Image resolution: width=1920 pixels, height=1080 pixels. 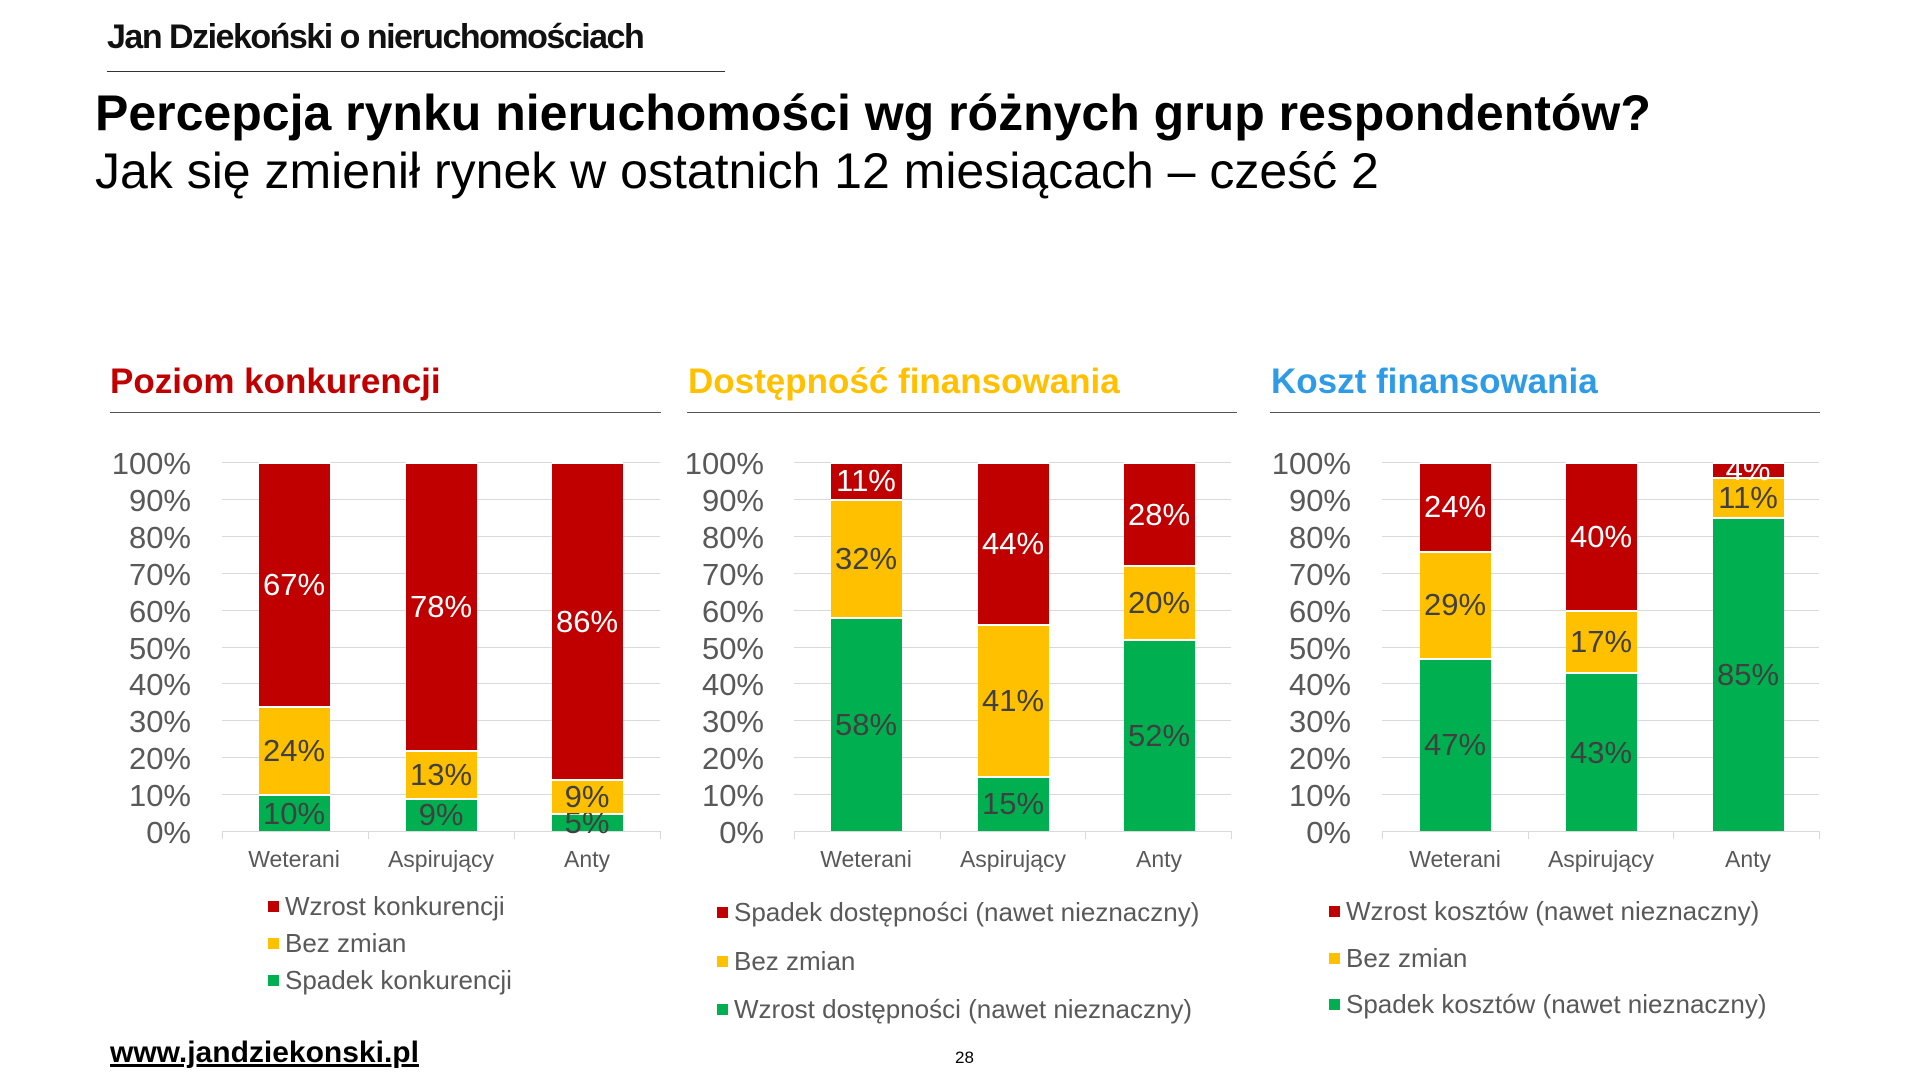 I want to click on legend-item: Bez zmian, so click(x=1398, y=958).